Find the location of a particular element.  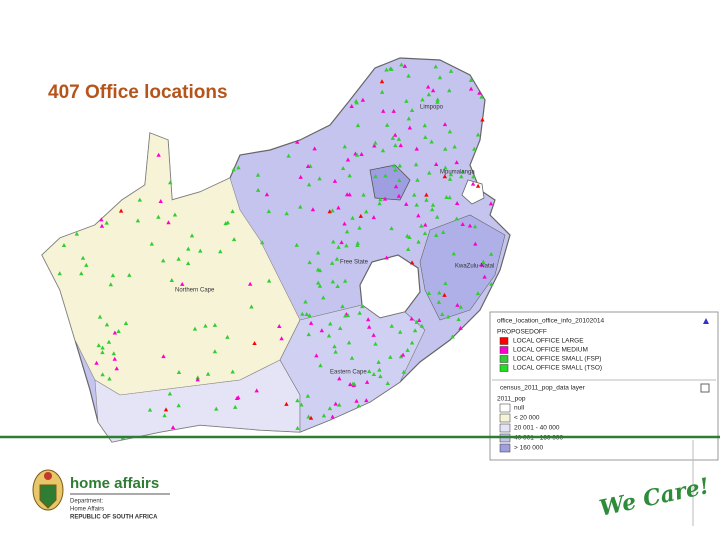

brand: home affairs is located at coordinates (114, 483).